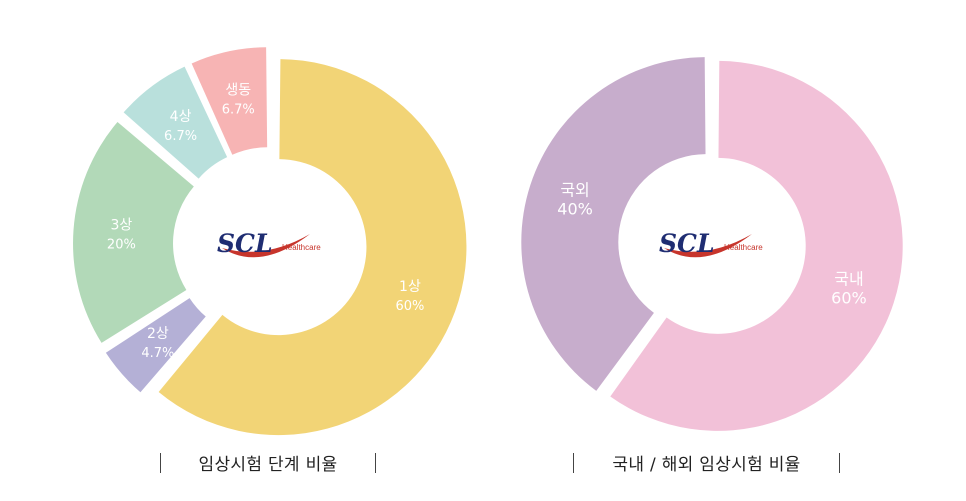  I want to click on chart-1-slice-4-value: 6.7%, so click(180, 136).